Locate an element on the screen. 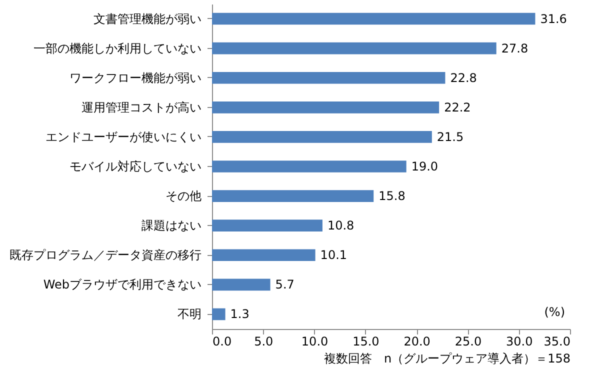 This screenshot has height=380, width=590. data-label: 5.7 is located at coordinates (284, 285).